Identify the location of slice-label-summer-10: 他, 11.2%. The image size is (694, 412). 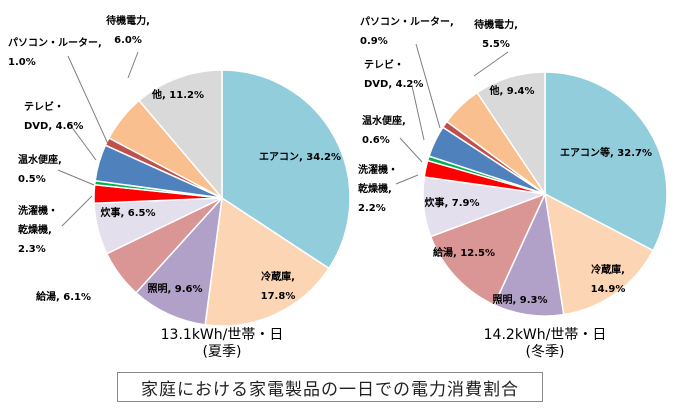
(177, 94).